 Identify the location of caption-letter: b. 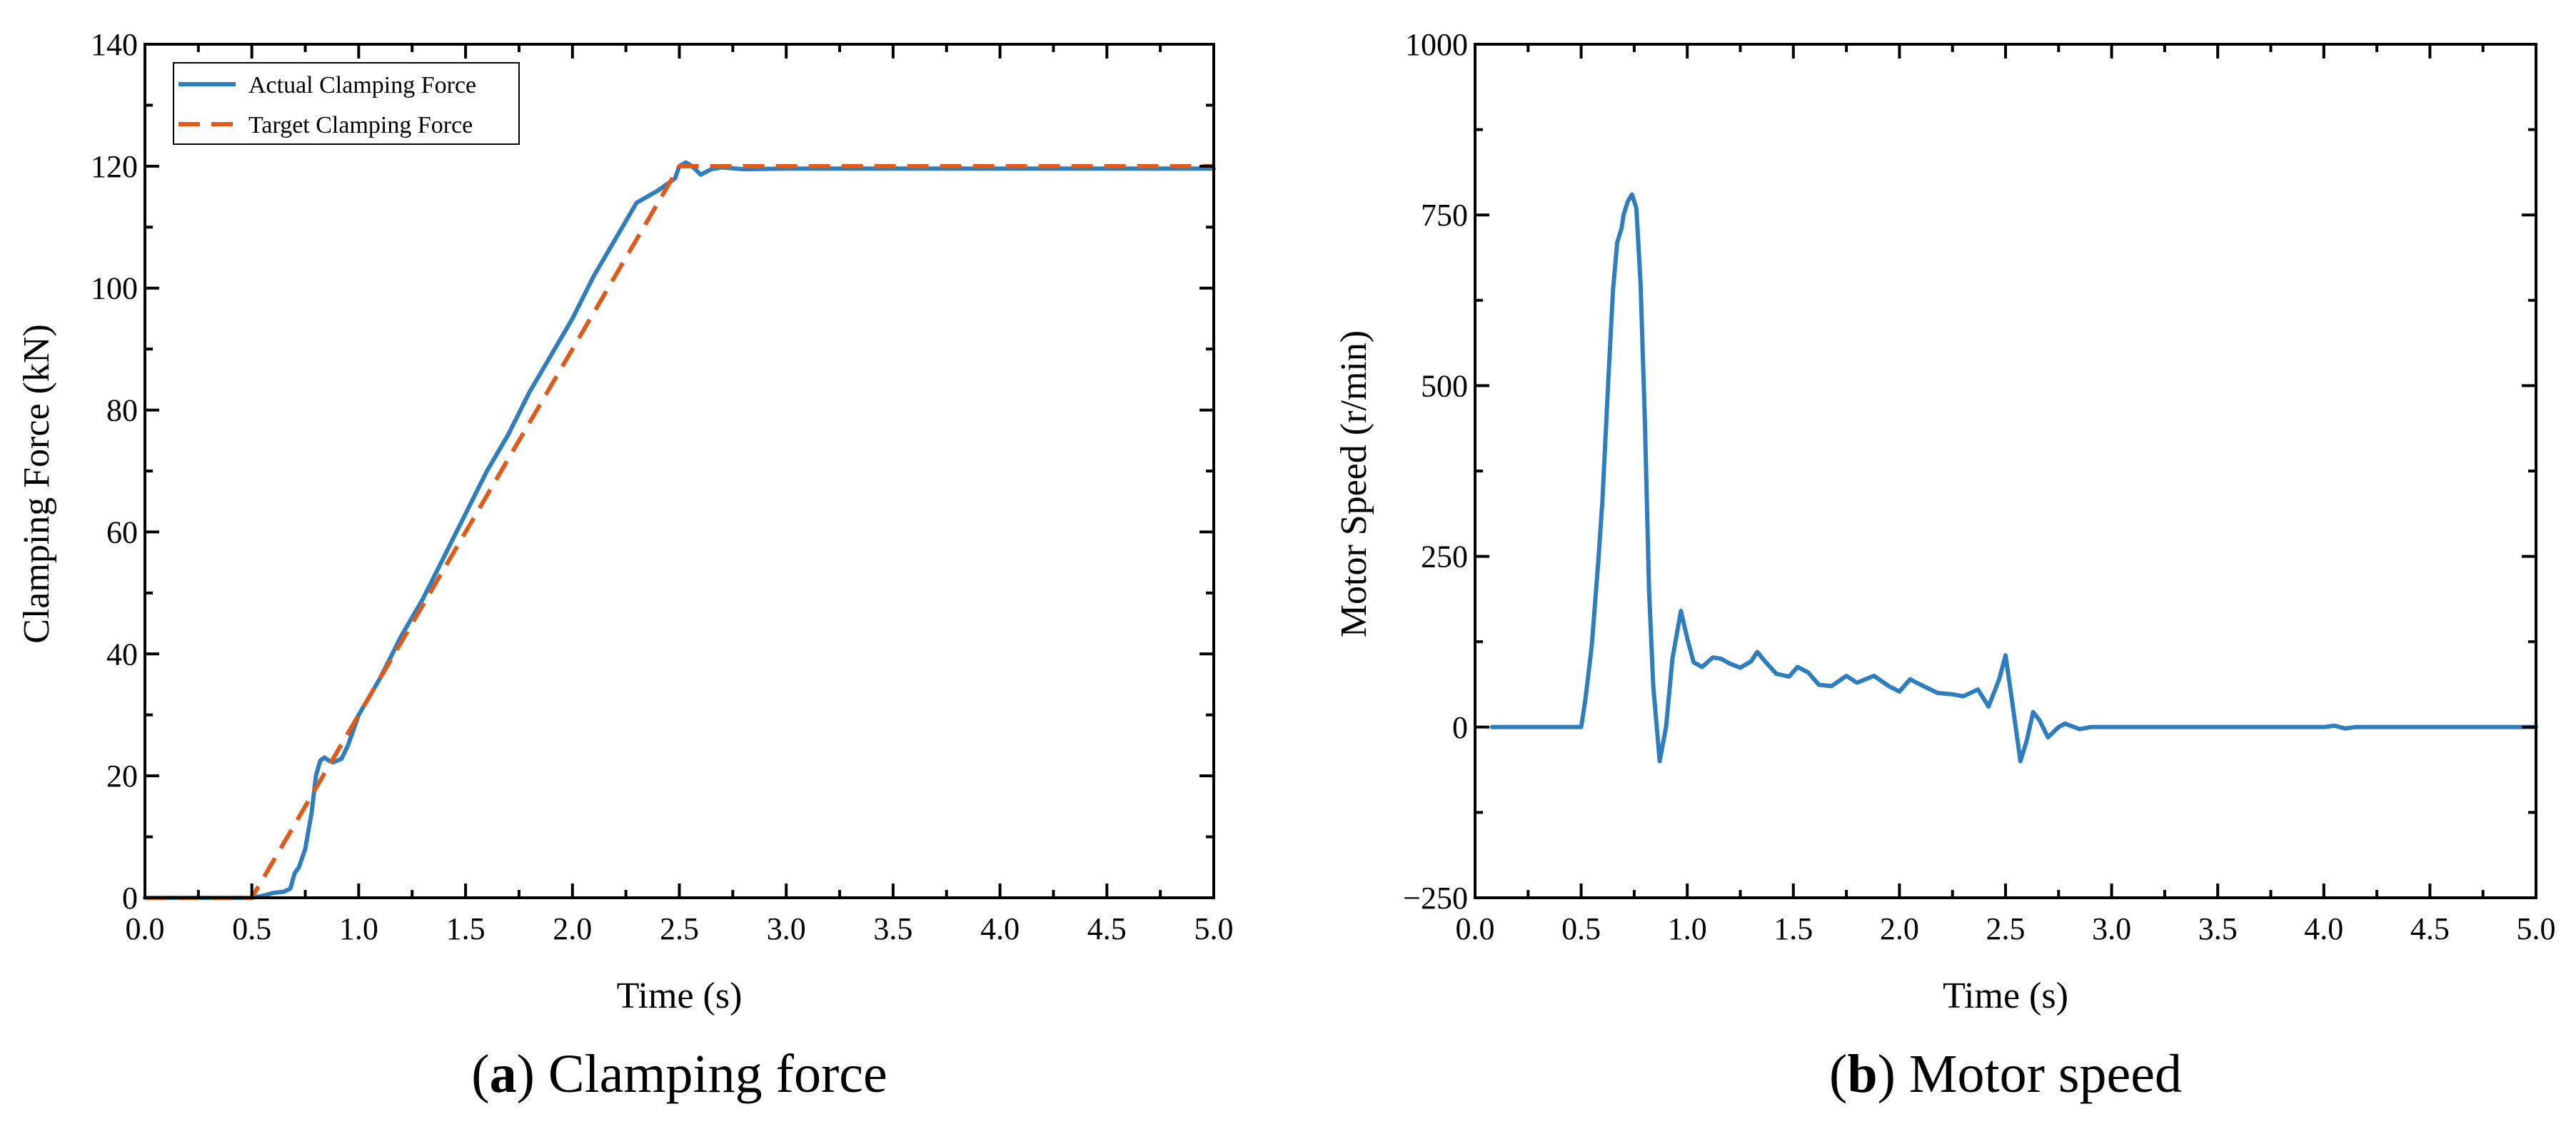
(1862, 1074).